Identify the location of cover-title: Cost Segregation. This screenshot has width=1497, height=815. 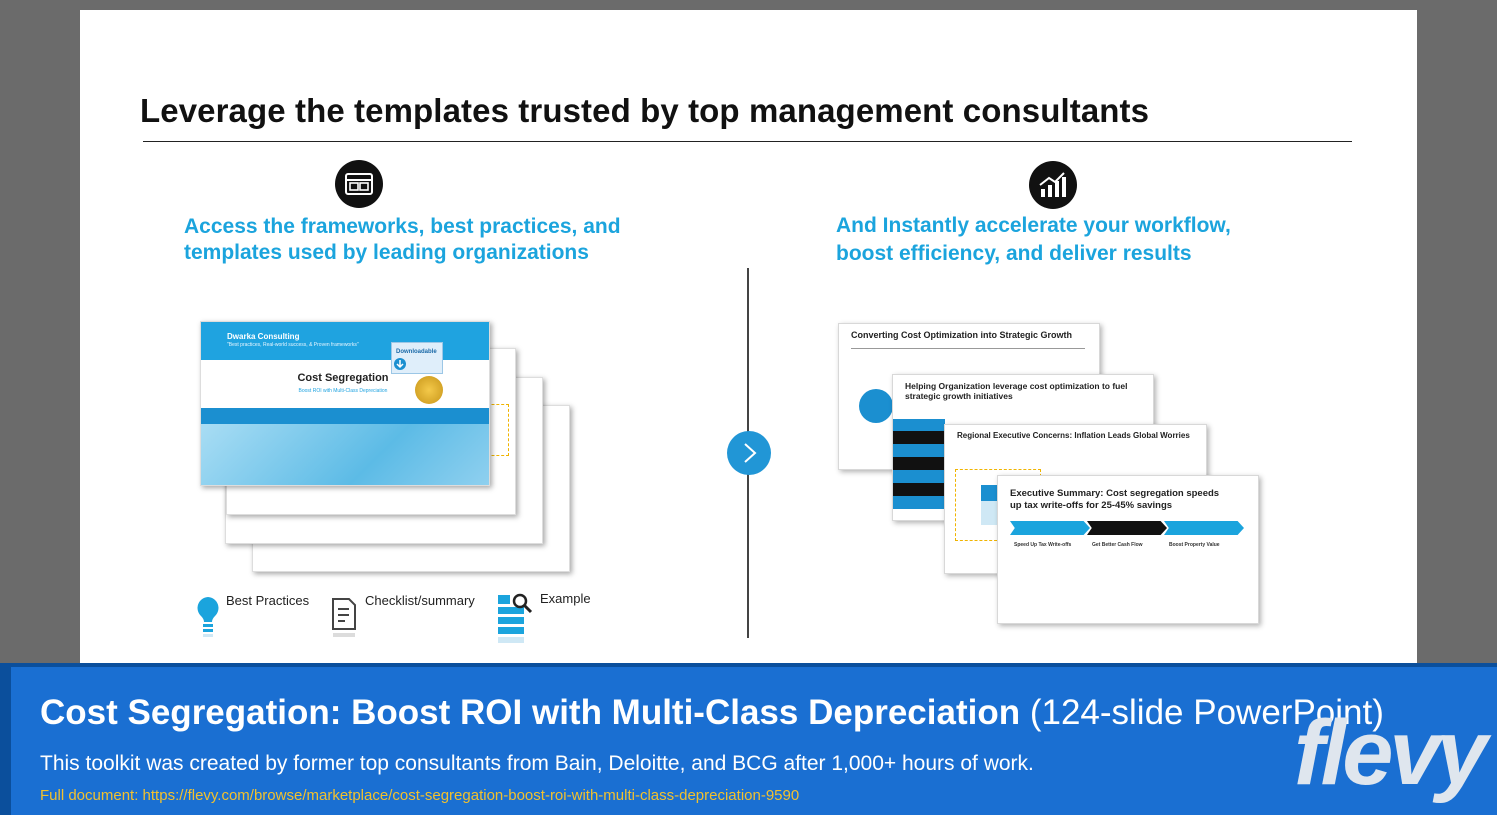
(343, 378).